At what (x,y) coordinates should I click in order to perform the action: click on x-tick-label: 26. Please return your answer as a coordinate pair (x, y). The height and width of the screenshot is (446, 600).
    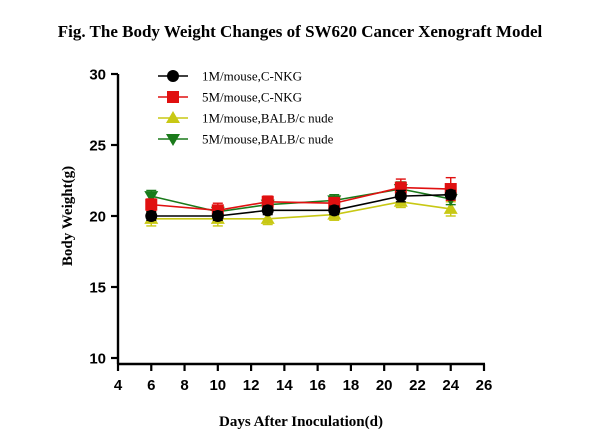
    Looking at the image, I should click on (484, 385).